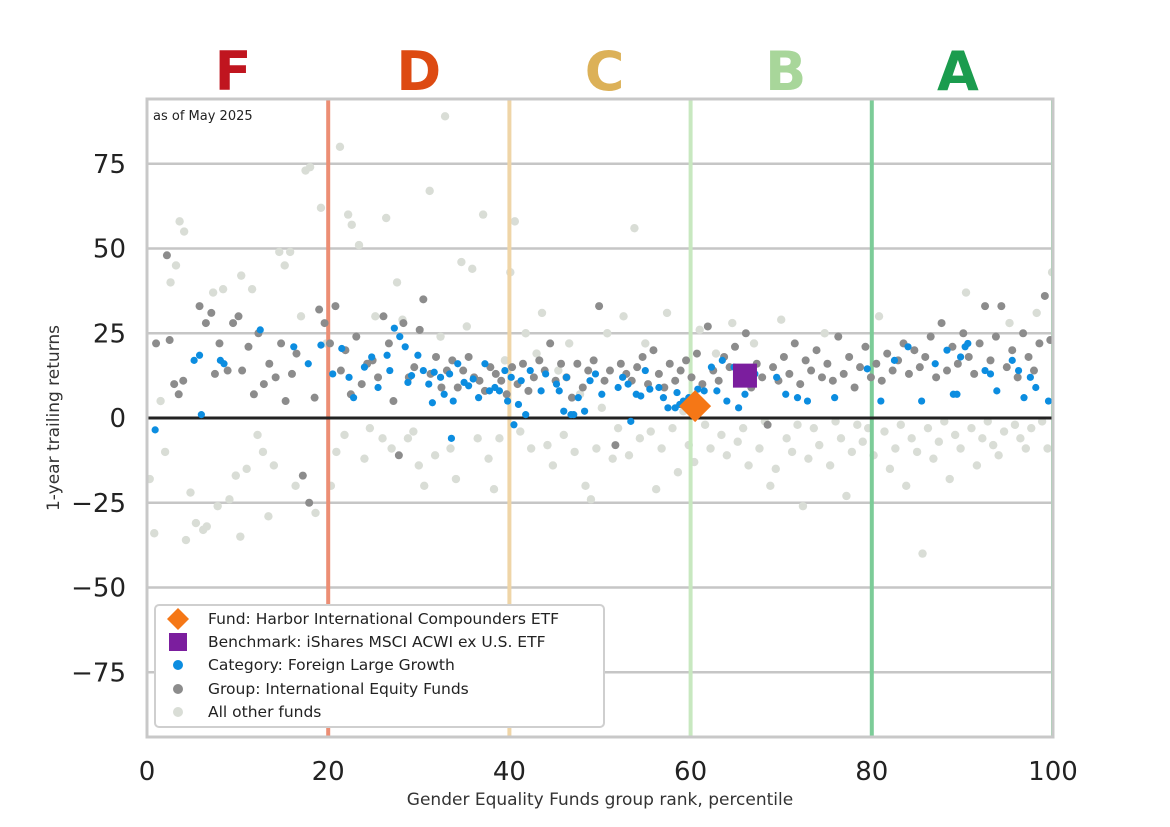 This screenshot has height=827, width=1170. Describe the element at coordinates (695, 406) in the screenshot. I see `fund-point` at that location.